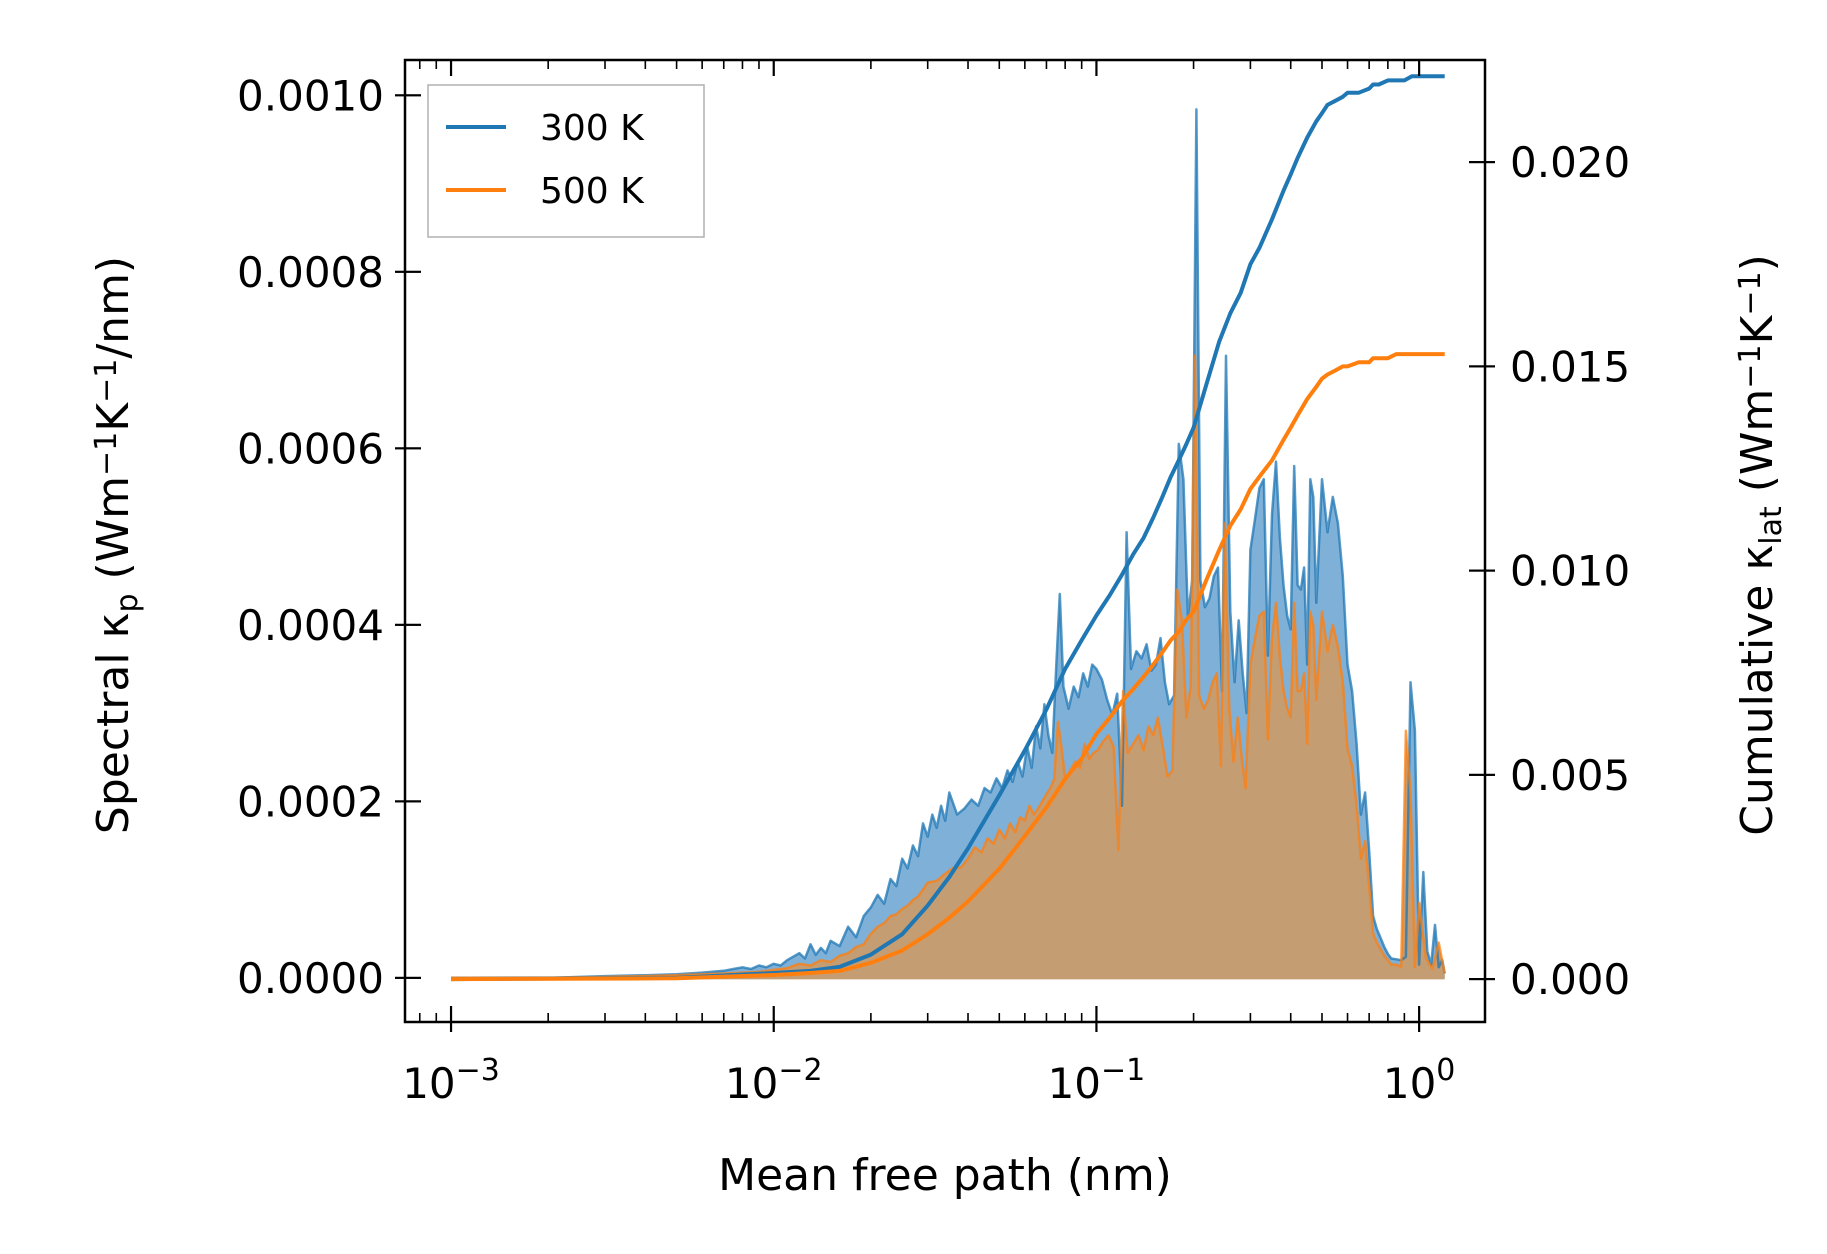 This screenshot has width=1827, height=1254. I want to click on y-left-axis-title: Spectral κp (Wm−1K−1/nm), so click(116, 545).